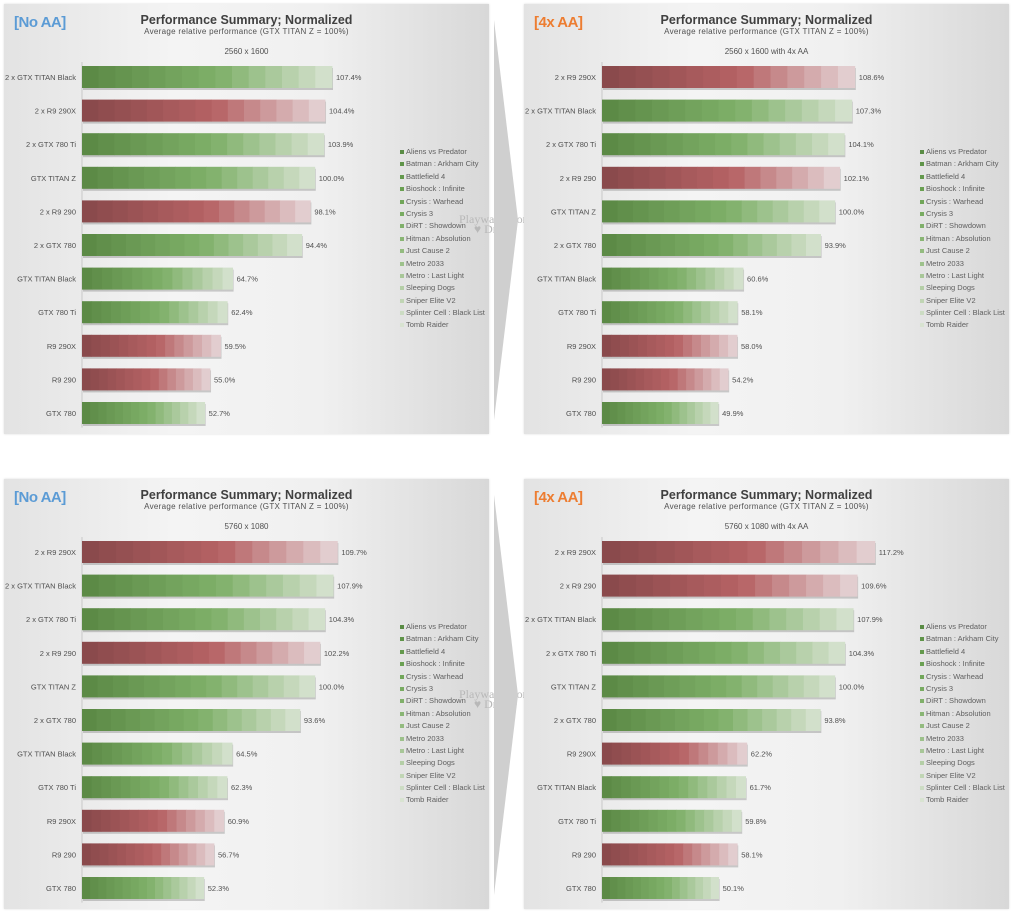 Image resolution: width=1014 pixels, height=916 pixels. Describe the element at coordinates (752, 346) in the screenshot. I see `value-label: 58.0%` at that location.